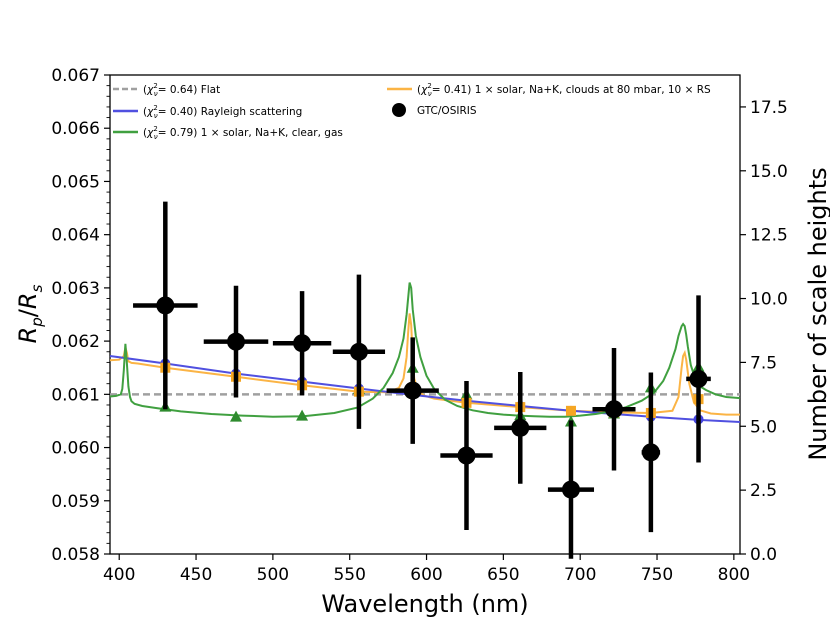 This screenshot has height=623, width=830. What do you see at coordinates (570, 410) in the screenshot?
I see `cloudy-bin-marker` at bounding box center [570, 410].